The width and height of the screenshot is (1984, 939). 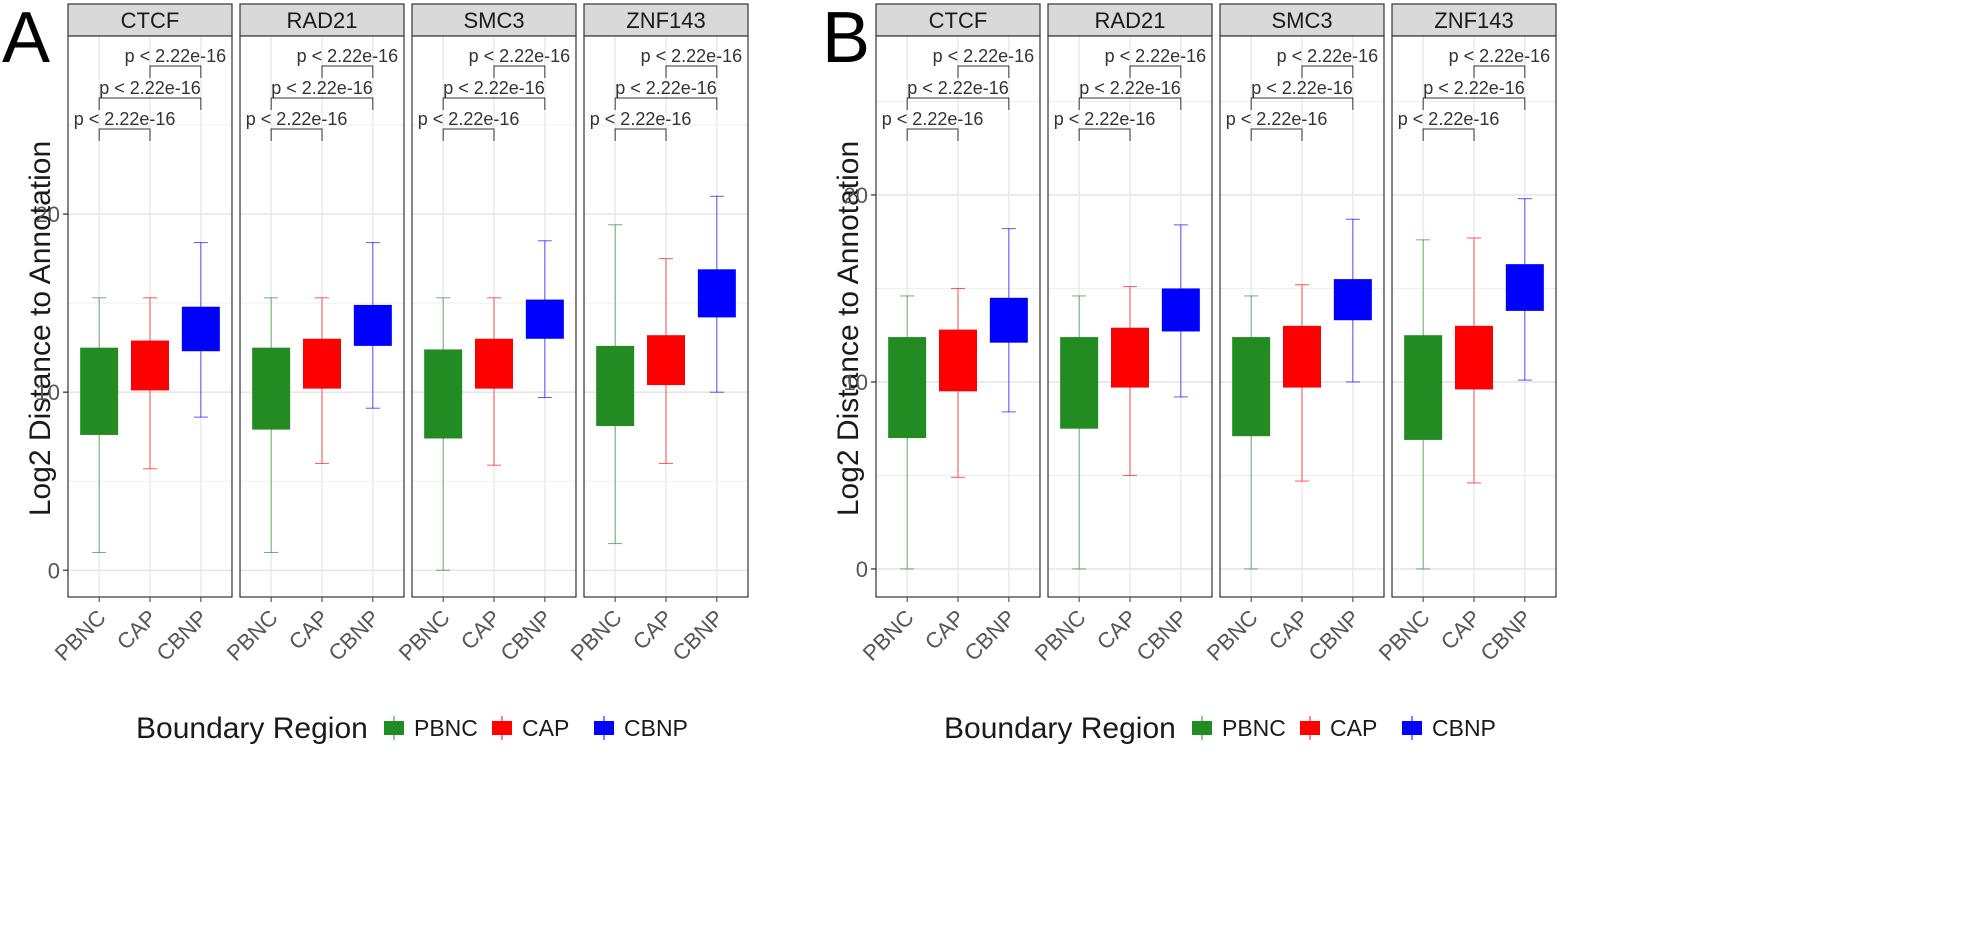 What do you see at coordinates (856, 382) in the screenshot?
I see `y-tick-label: 10` at bounding box center [856, 382].